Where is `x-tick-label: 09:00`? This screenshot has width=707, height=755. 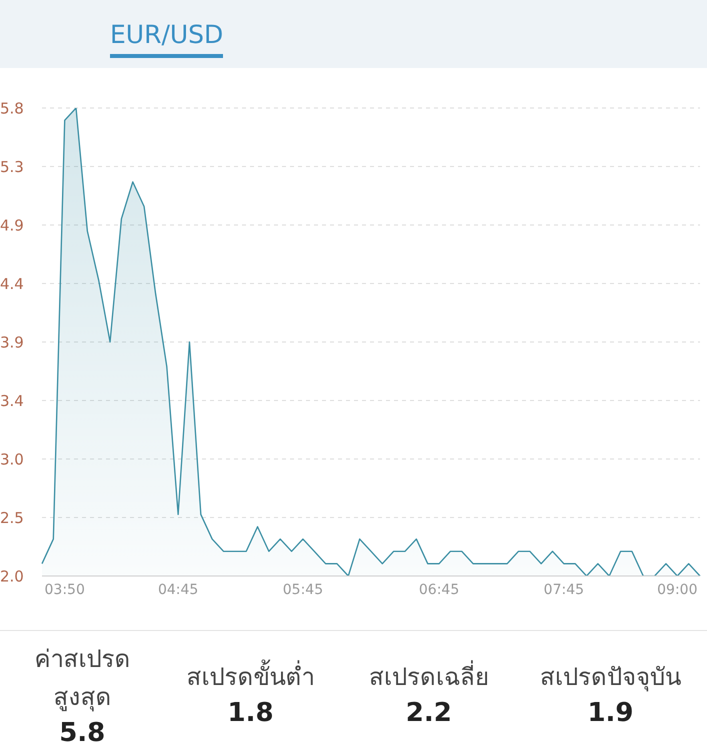
x-tick-label: 09:00 is located at coordinates (677, 590).